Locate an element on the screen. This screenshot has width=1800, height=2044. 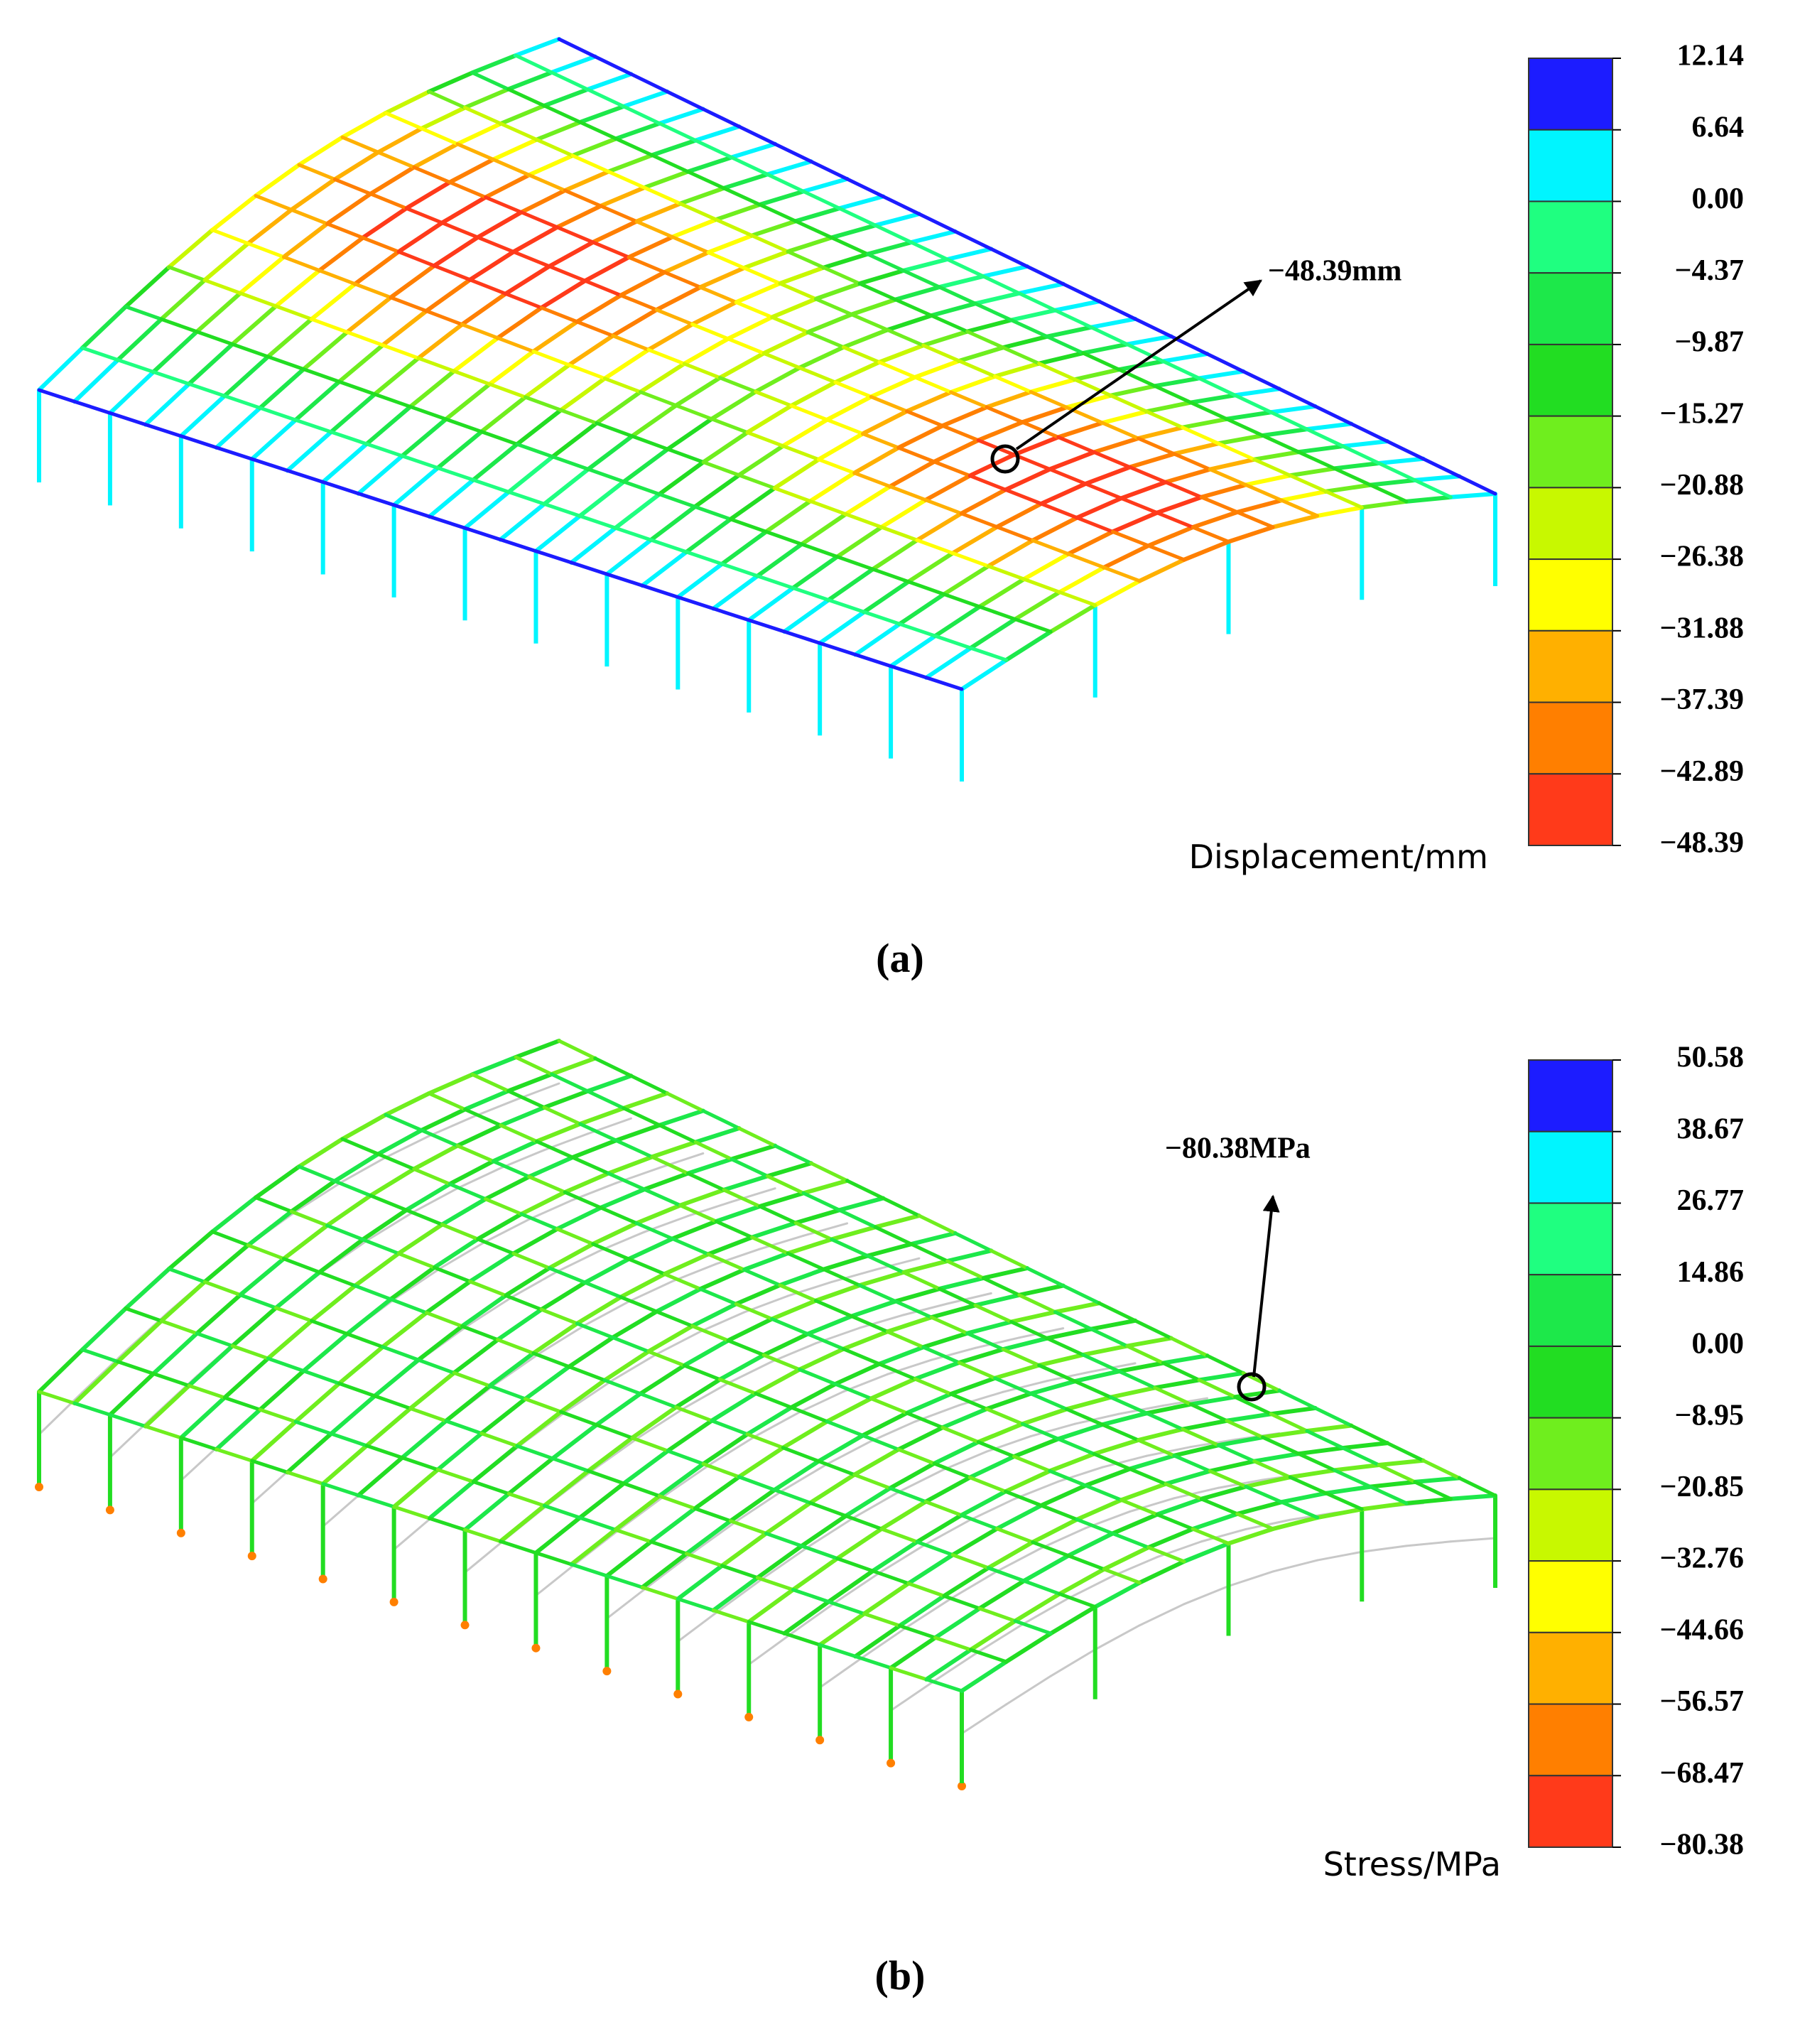
caption: (a) is located at coordinates (900, 958).